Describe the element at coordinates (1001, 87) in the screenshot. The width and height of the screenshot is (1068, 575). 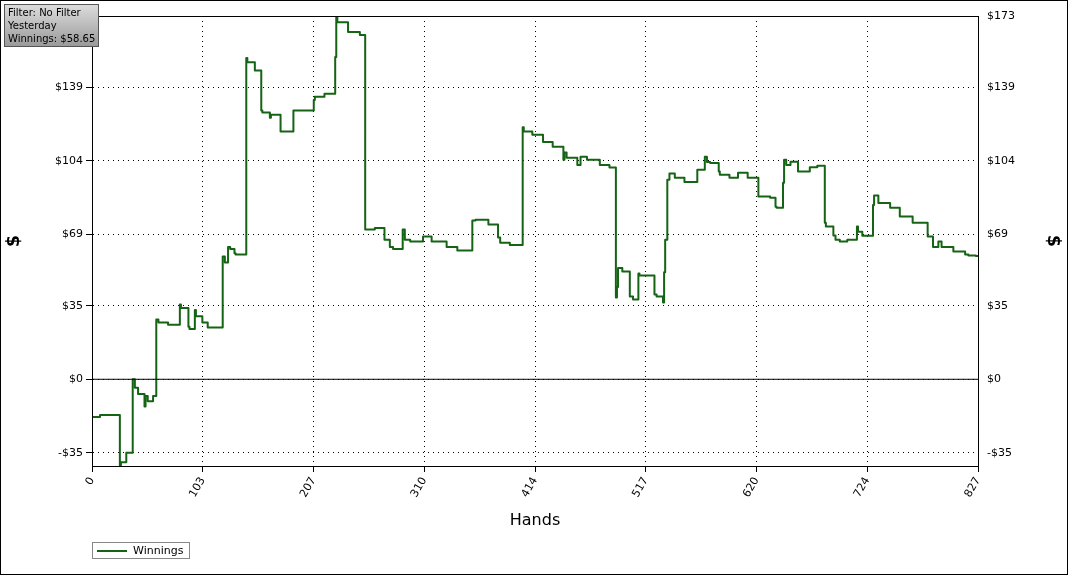
I see `y2-tick-label: $139` at that location.